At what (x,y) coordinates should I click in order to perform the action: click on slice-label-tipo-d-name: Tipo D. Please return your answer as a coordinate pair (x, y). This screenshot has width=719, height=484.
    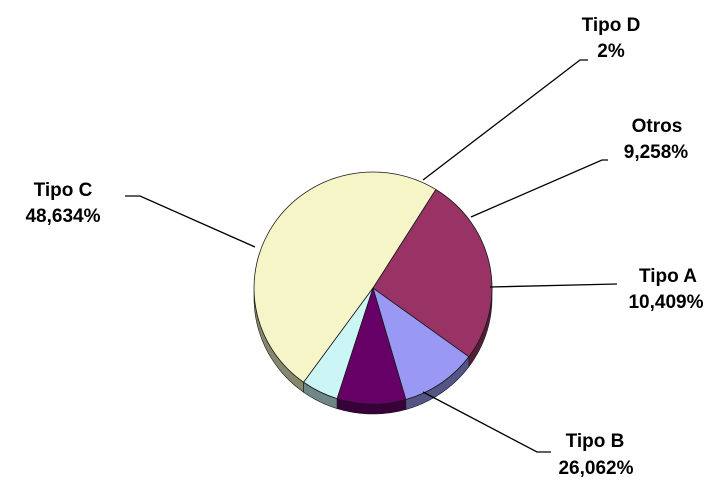
    Looking at the image, I should click on (611, 25).